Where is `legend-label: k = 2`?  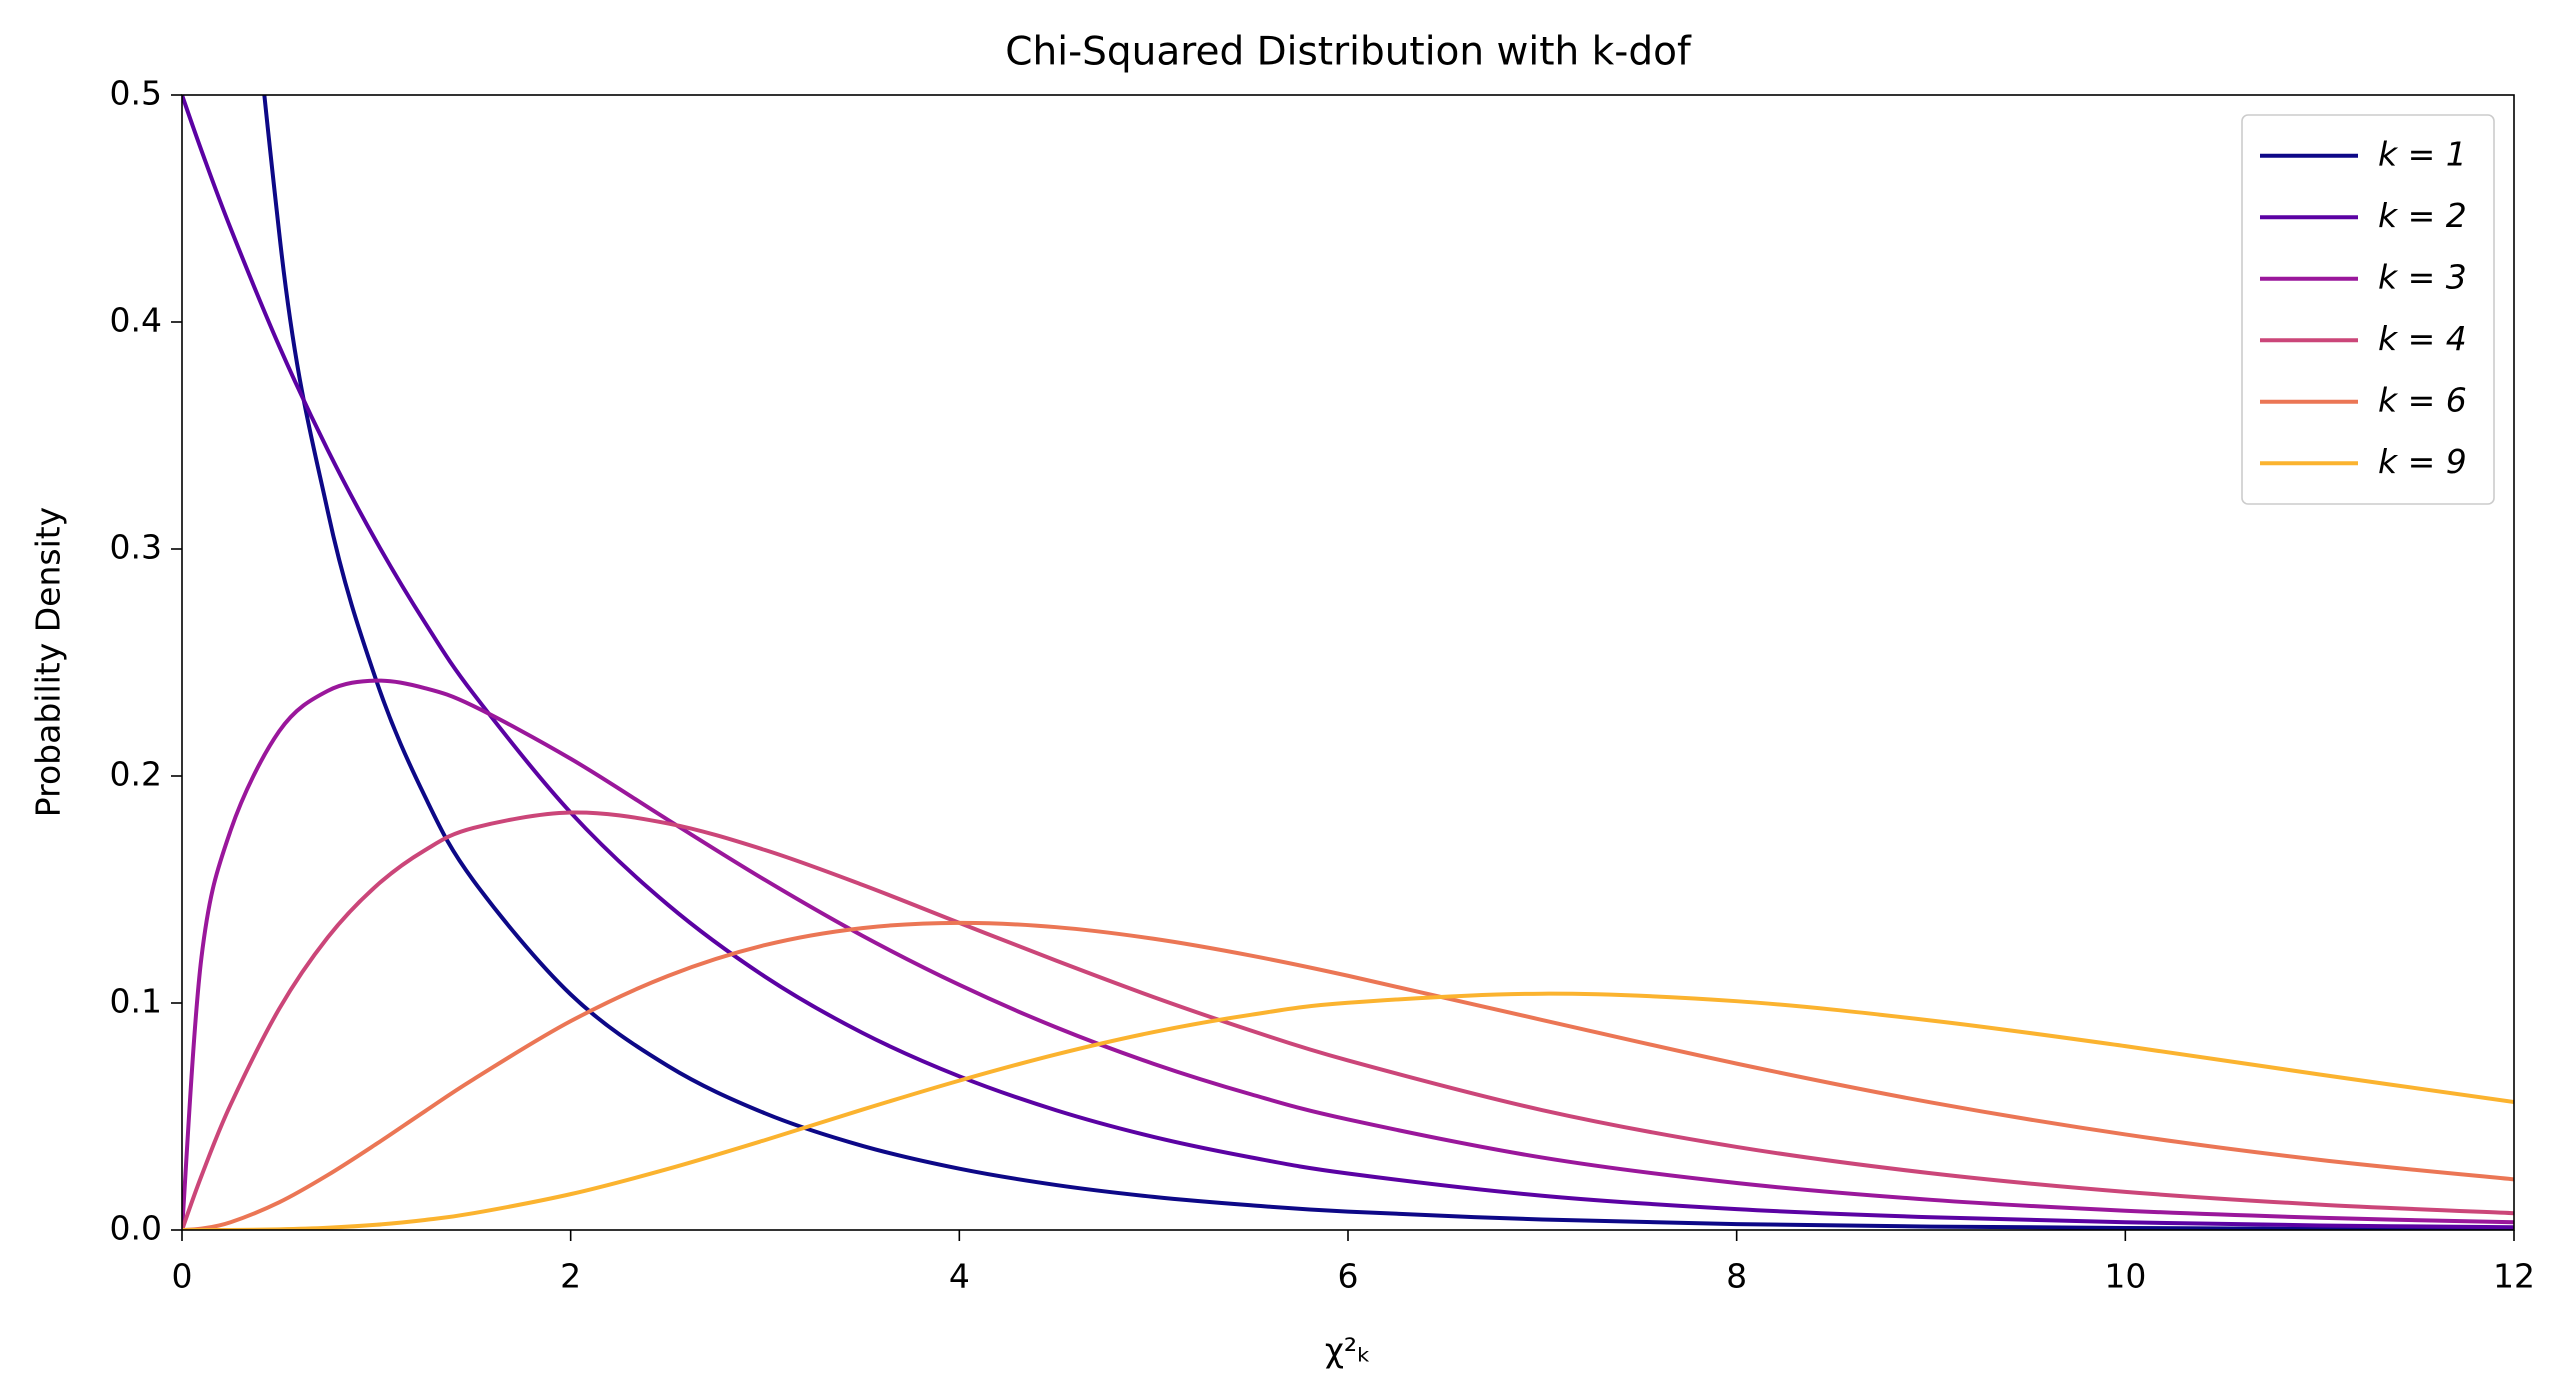
legend-label: k = 2 is located at coordinates (2422, 215).